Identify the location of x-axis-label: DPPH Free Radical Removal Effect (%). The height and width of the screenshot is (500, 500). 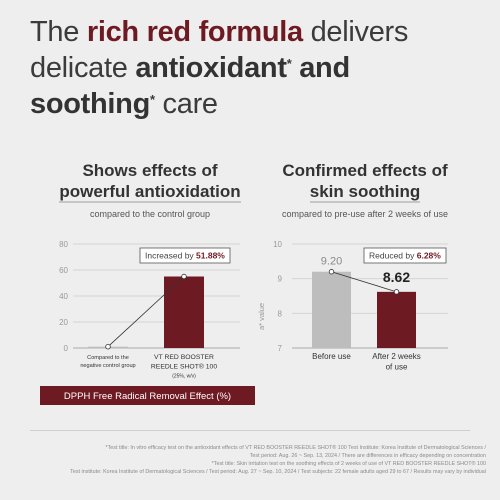
(147, 396).